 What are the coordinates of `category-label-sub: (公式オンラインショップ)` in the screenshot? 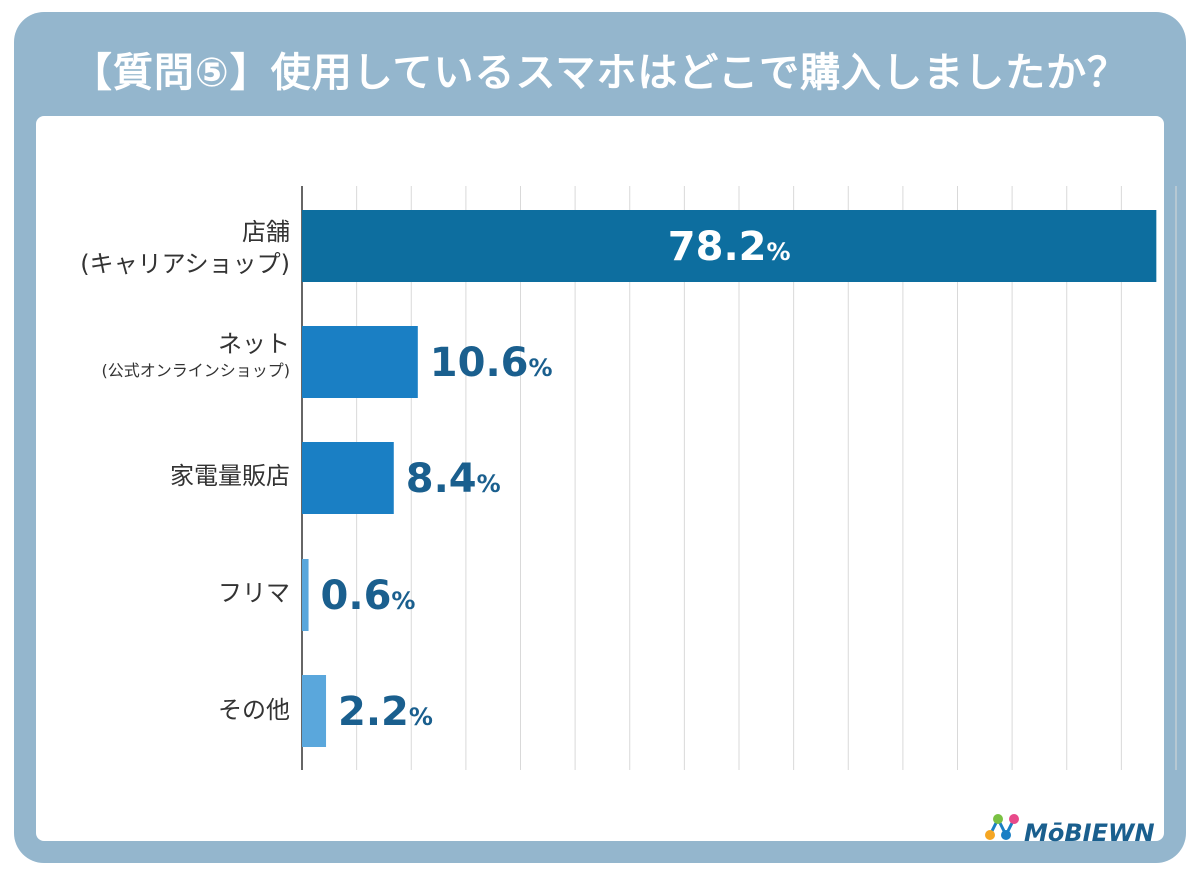 It's located at (196, 371).